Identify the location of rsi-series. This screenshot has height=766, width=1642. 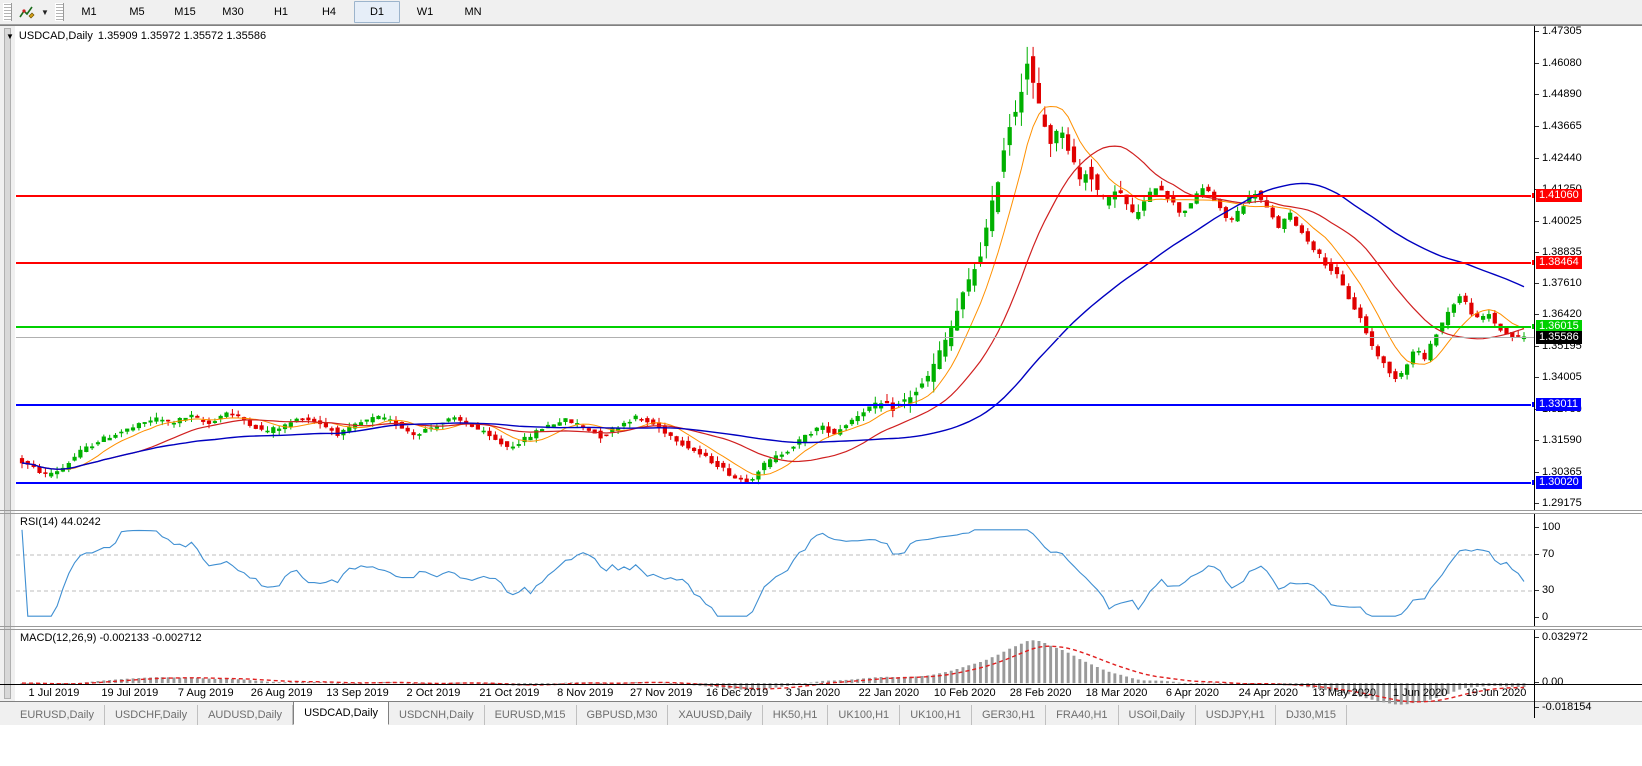
(775, 573).